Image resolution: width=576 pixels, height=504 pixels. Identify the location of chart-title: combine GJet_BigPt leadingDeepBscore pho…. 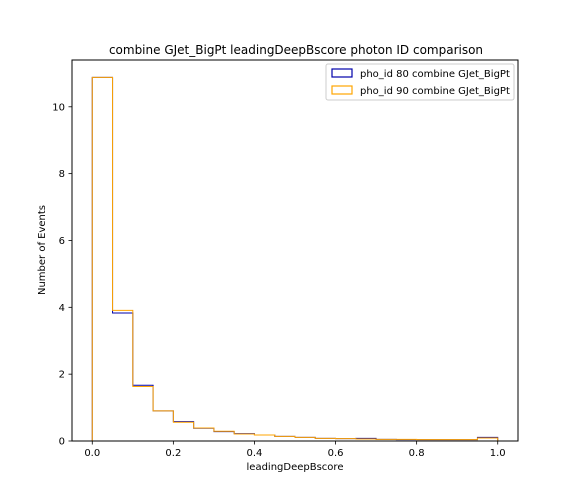
(296, 50).